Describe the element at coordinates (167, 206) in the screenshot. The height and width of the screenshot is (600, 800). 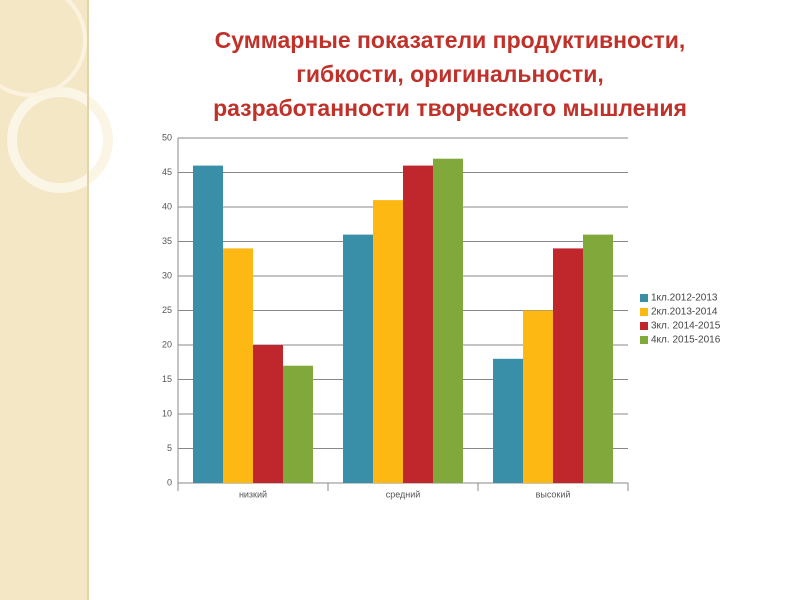
I see `y-tick-label: 40` at that location.